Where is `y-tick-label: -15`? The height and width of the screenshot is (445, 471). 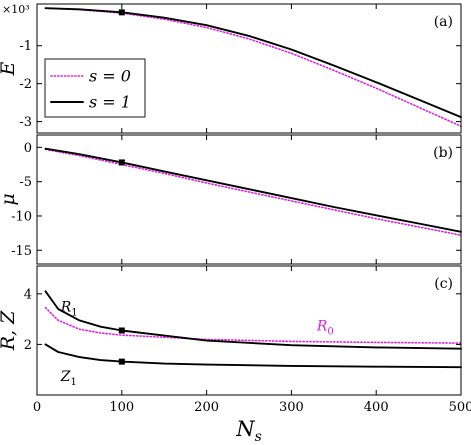
y-tick-label: -15 is located at coordinates (21, 251).